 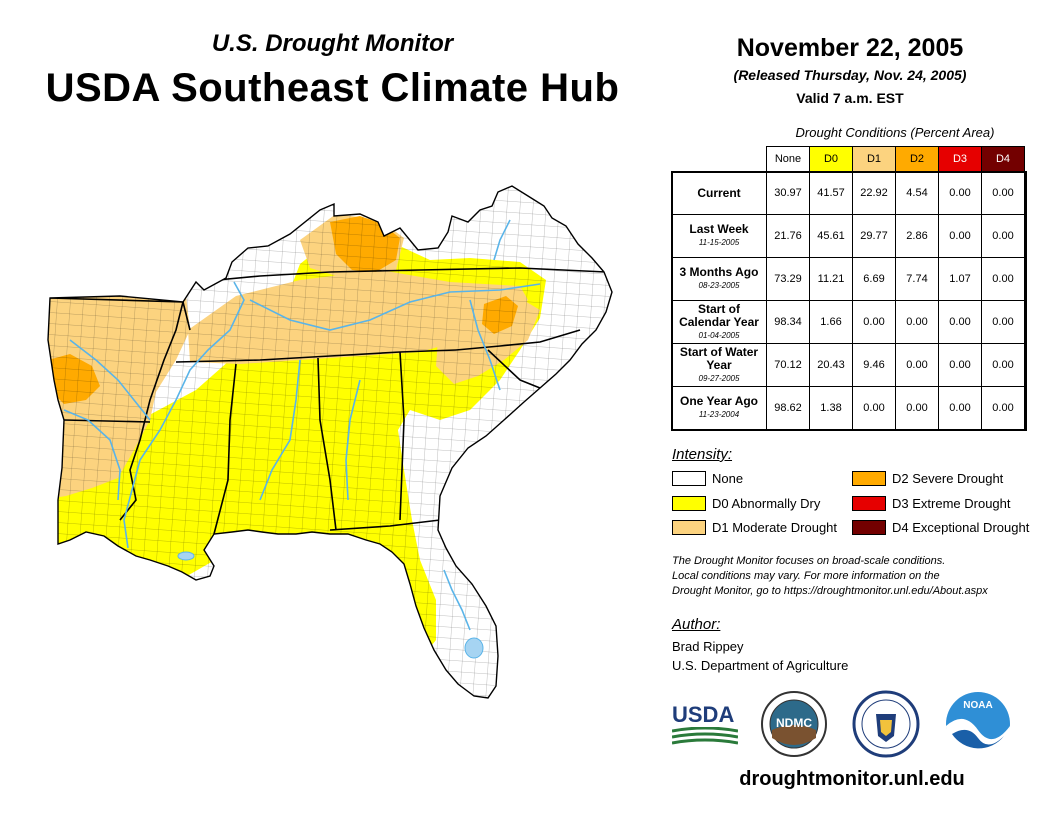 What do you see at coordinates (719, 236) in the screenshot?
I see `row-label: Last Week 11-15-2005` at bounding box center [719, 236].